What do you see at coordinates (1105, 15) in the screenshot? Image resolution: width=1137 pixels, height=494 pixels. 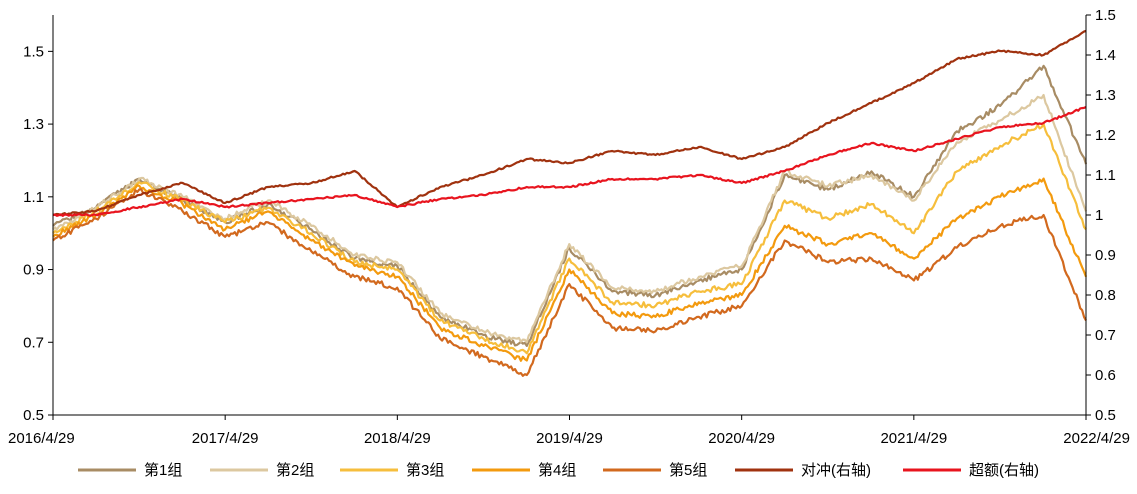 I see `y-right-tick-label: 1.5` at bounding box center [1105, 15].